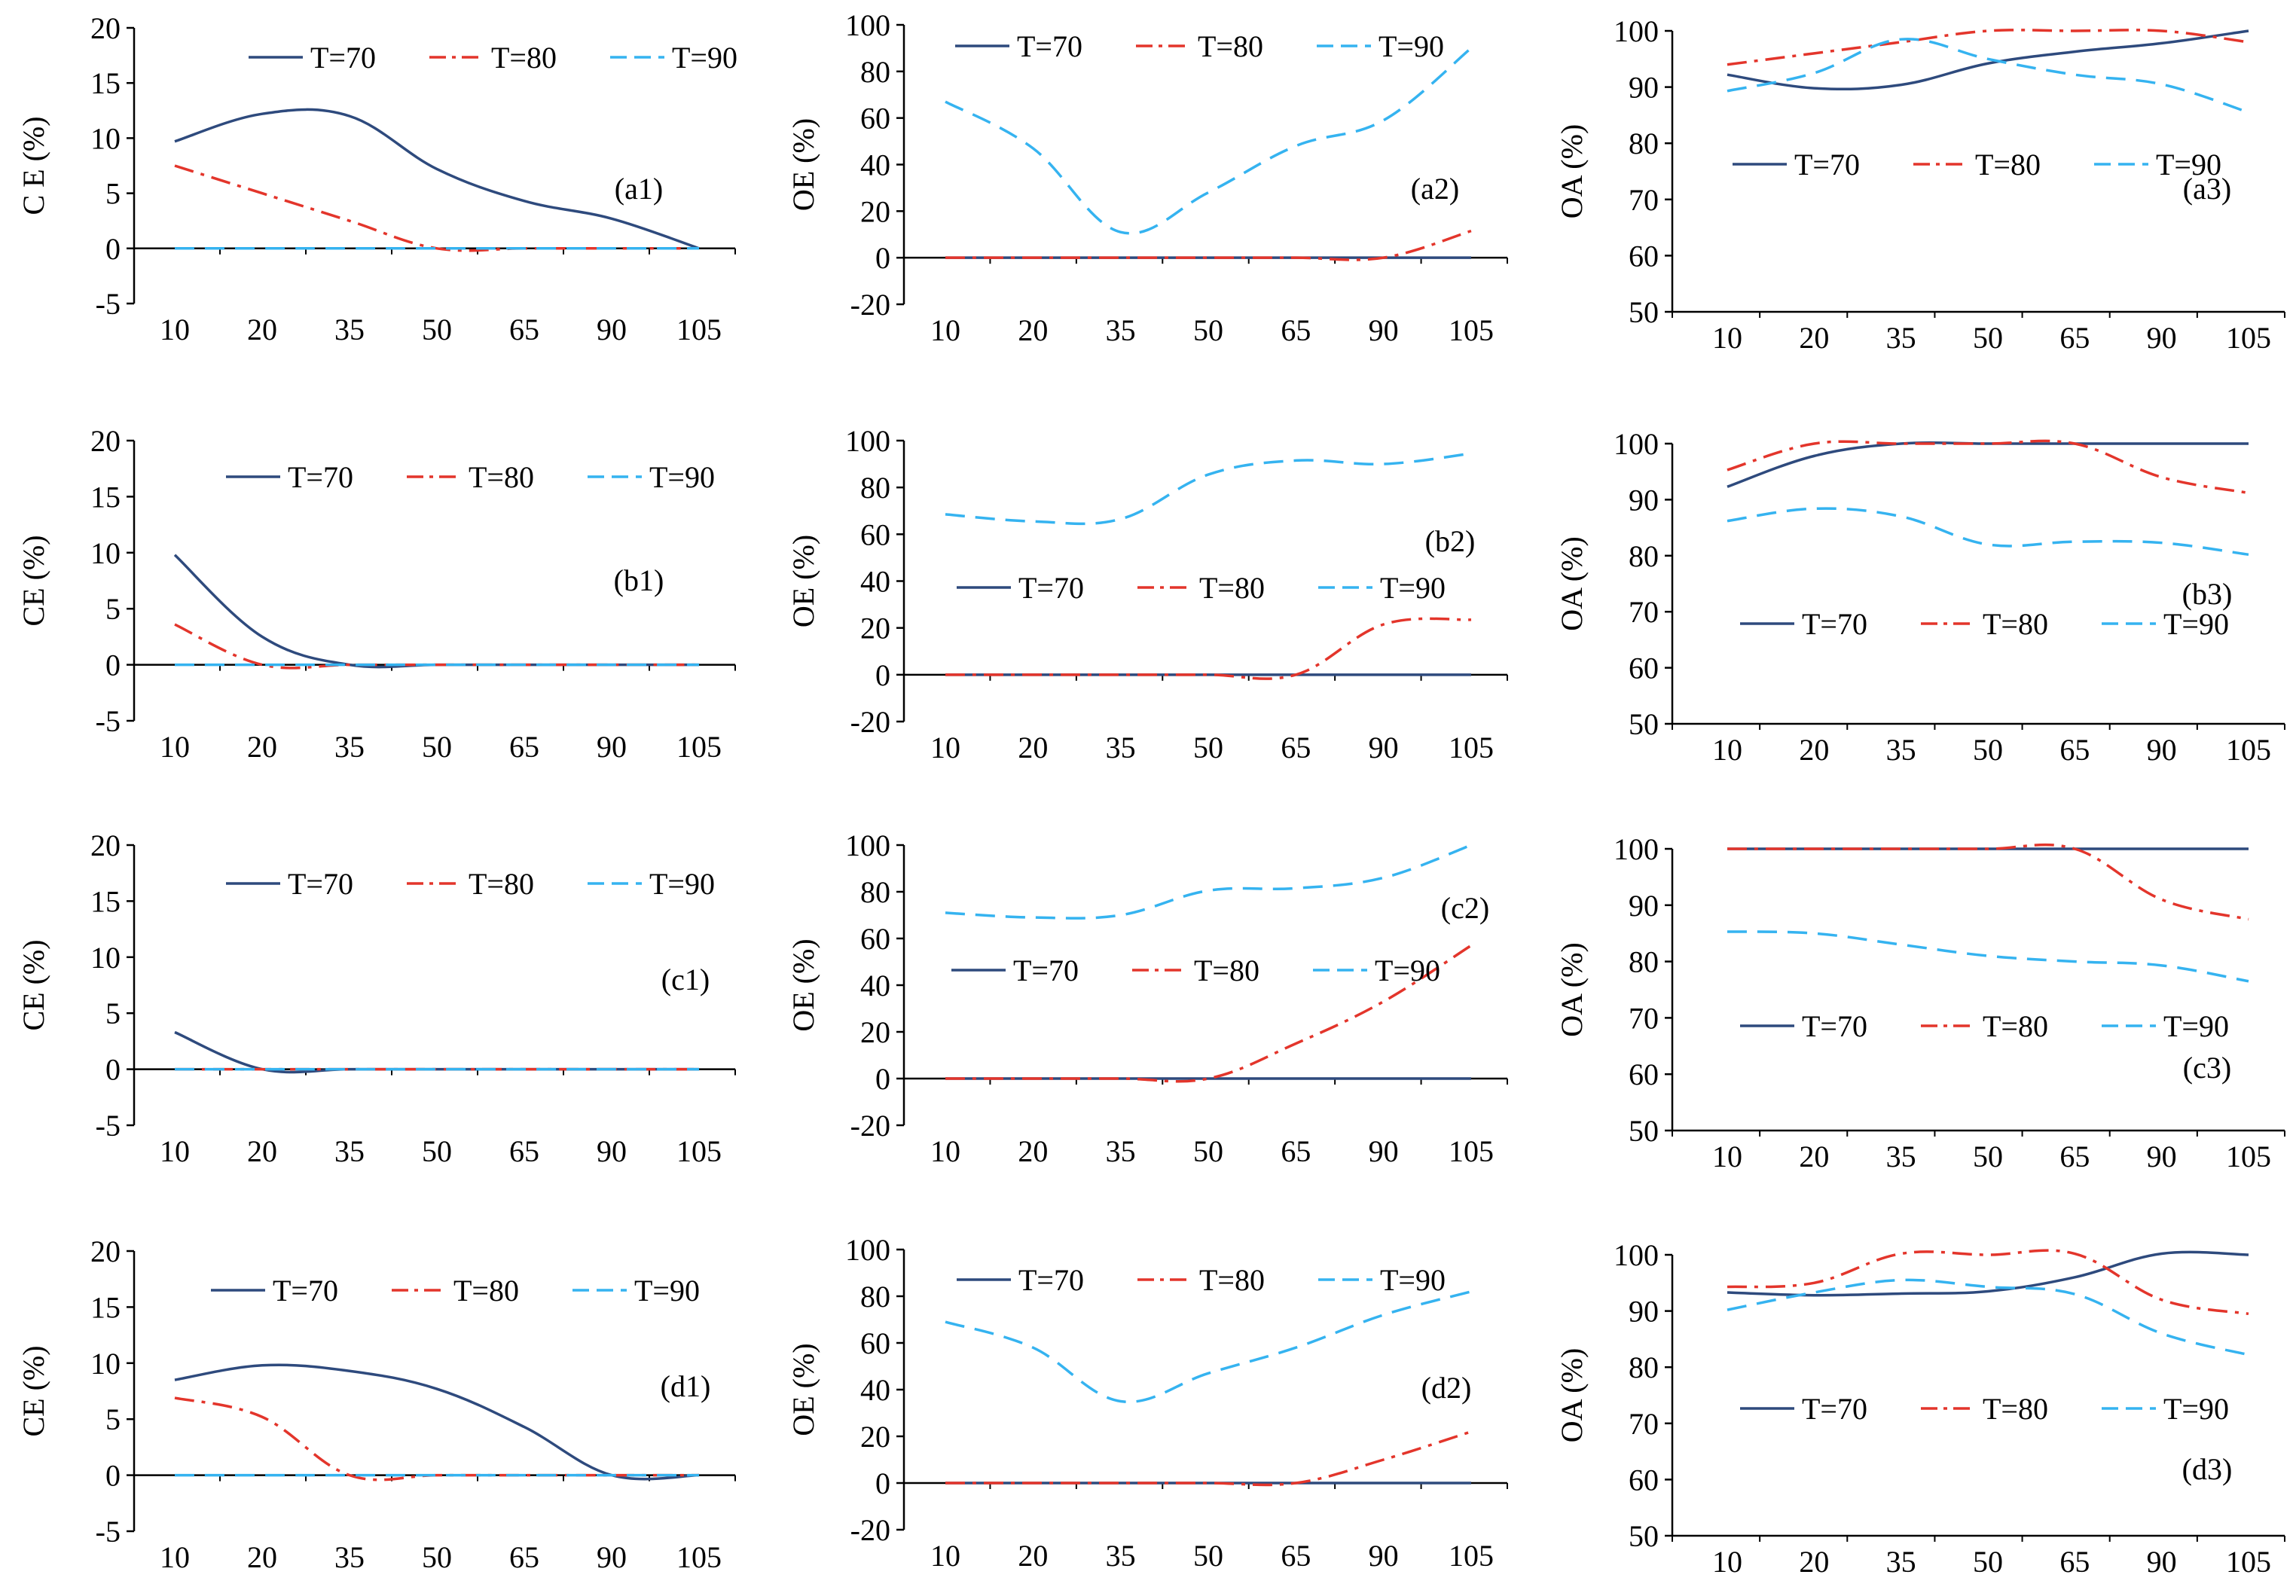  I want to click on y-axis-label: OA (%), so click(1572, 989).